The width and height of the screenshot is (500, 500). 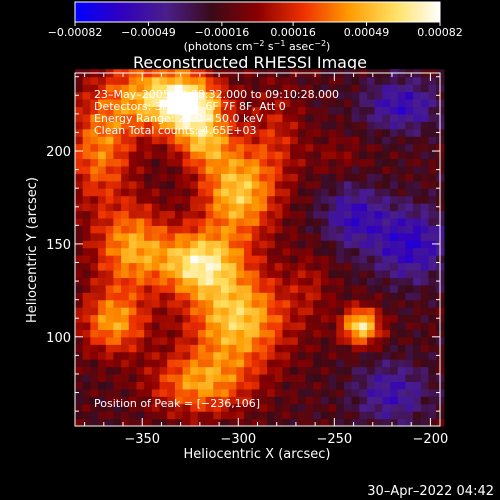 I want to click on colorbar-tick-label: 0.00082, so click(x=440, y=32).